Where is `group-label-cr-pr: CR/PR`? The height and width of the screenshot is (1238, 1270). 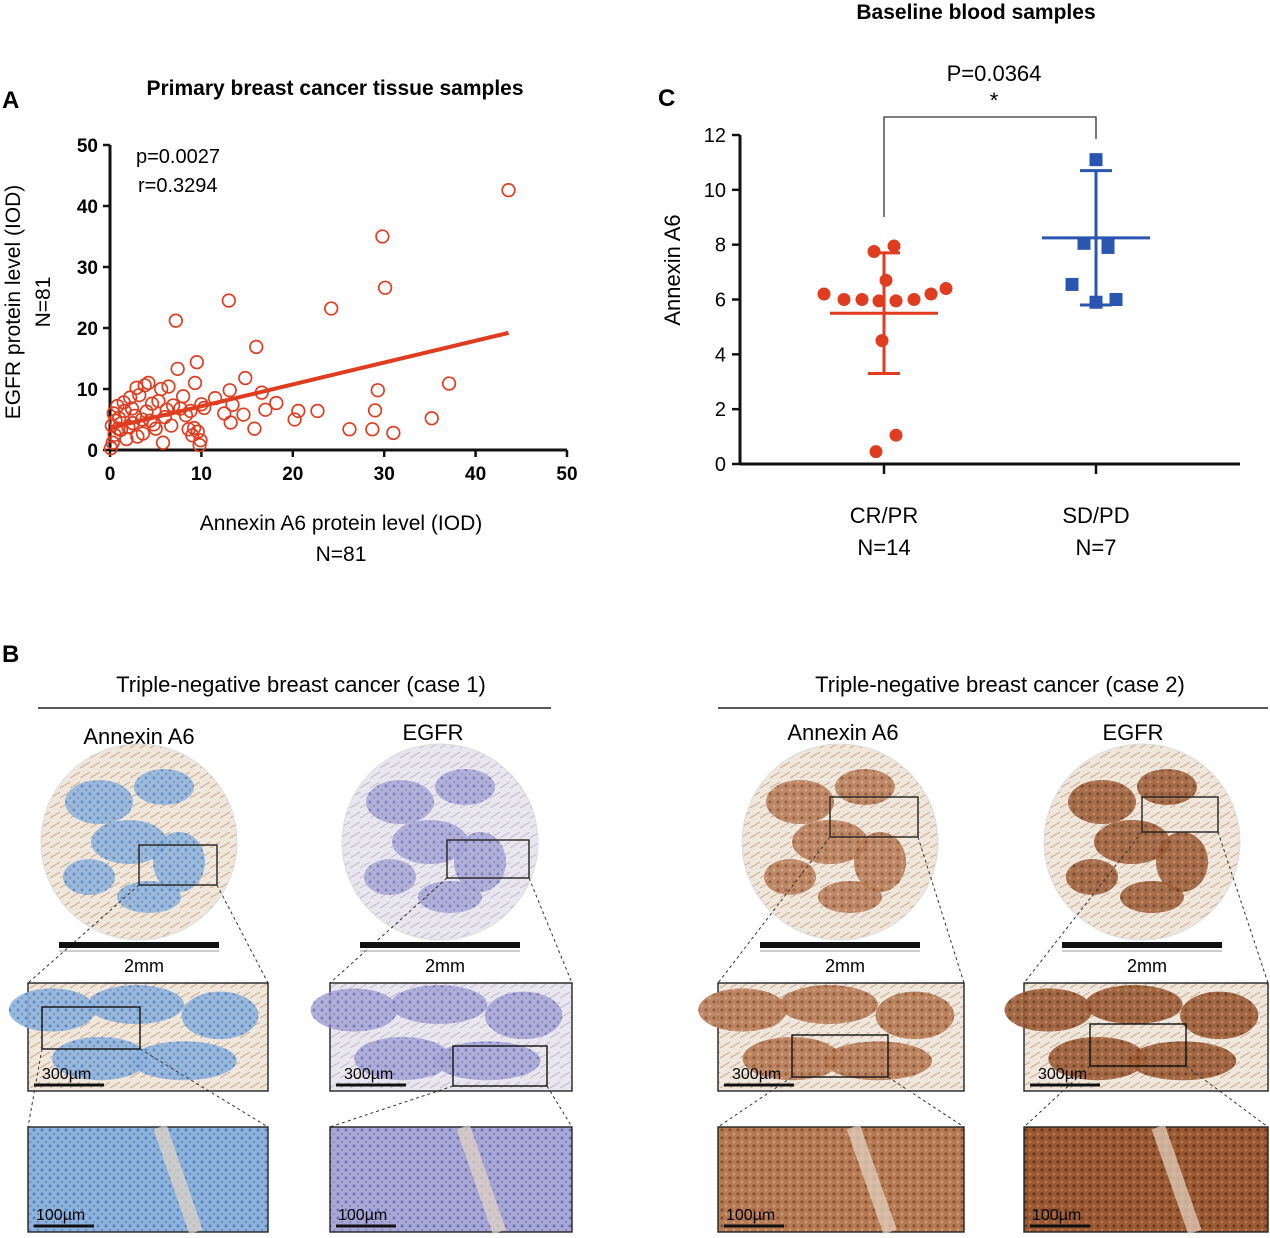
group-label-cr-pr: CR/PR is located at coordinates (884, 515).